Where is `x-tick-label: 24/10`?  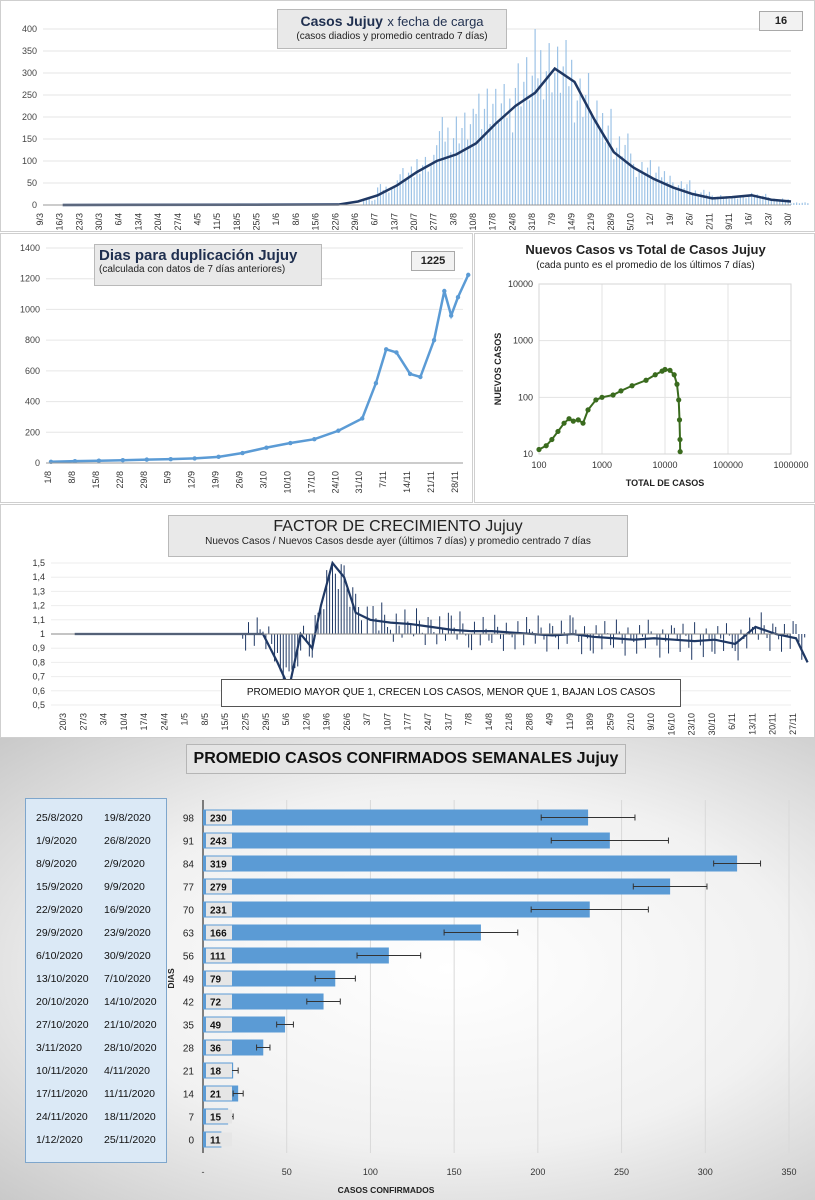
x-tick-label: 24/10 is located at coordinates (335, 482).